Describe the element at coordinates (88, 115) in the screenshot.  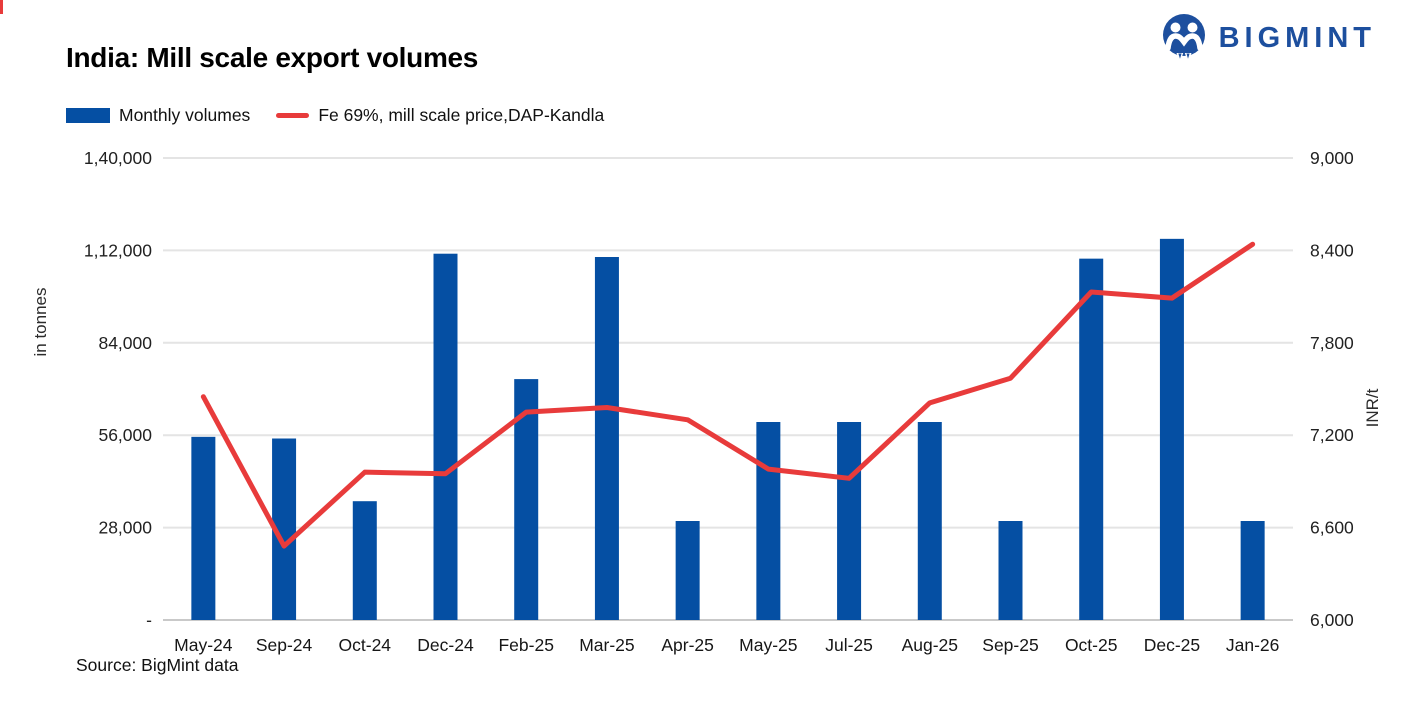
I see `bar-series-swatch` at that location.